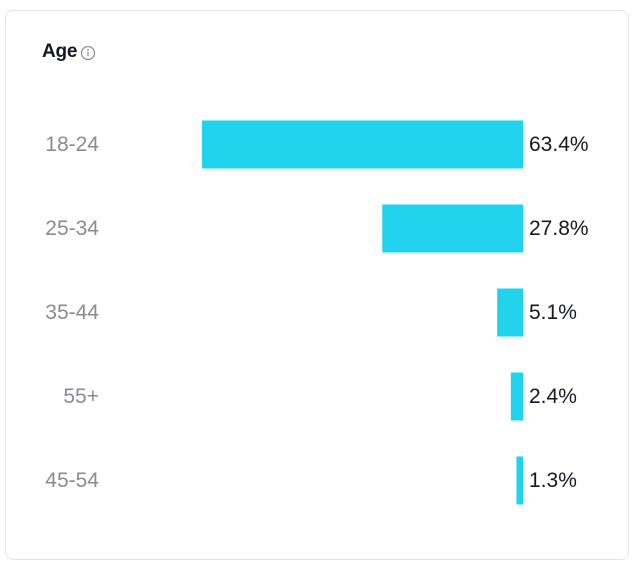  I want to click on category-label: 35-44, so click(72, 312).